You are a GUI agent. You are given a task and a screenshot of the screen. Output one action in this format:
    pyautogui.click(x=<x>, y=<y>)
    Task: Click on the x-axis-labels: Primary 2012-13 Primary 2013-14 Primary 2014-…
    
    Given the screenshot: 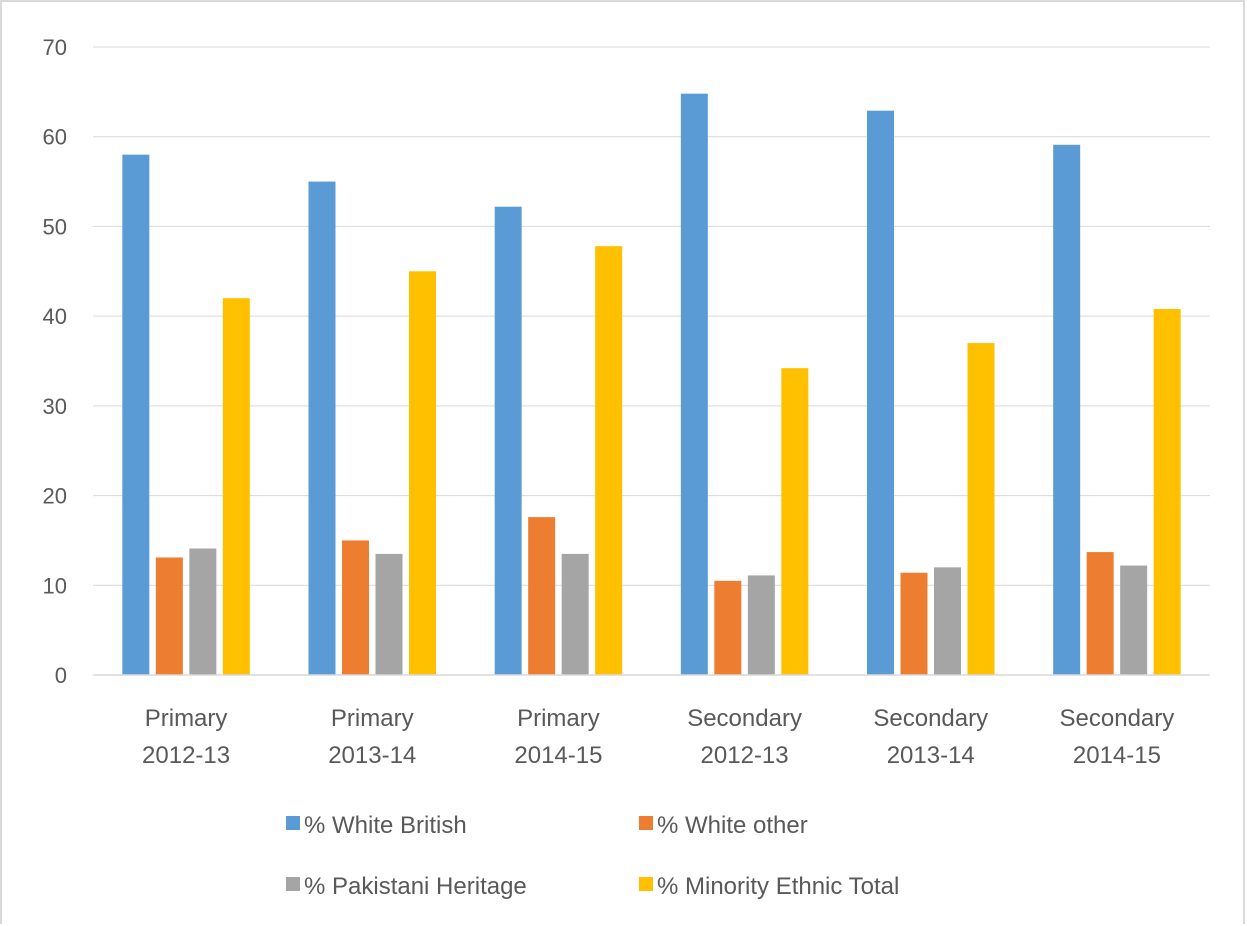 What is the action you would take?
    pyautogui.click(x=658, y=737)
    